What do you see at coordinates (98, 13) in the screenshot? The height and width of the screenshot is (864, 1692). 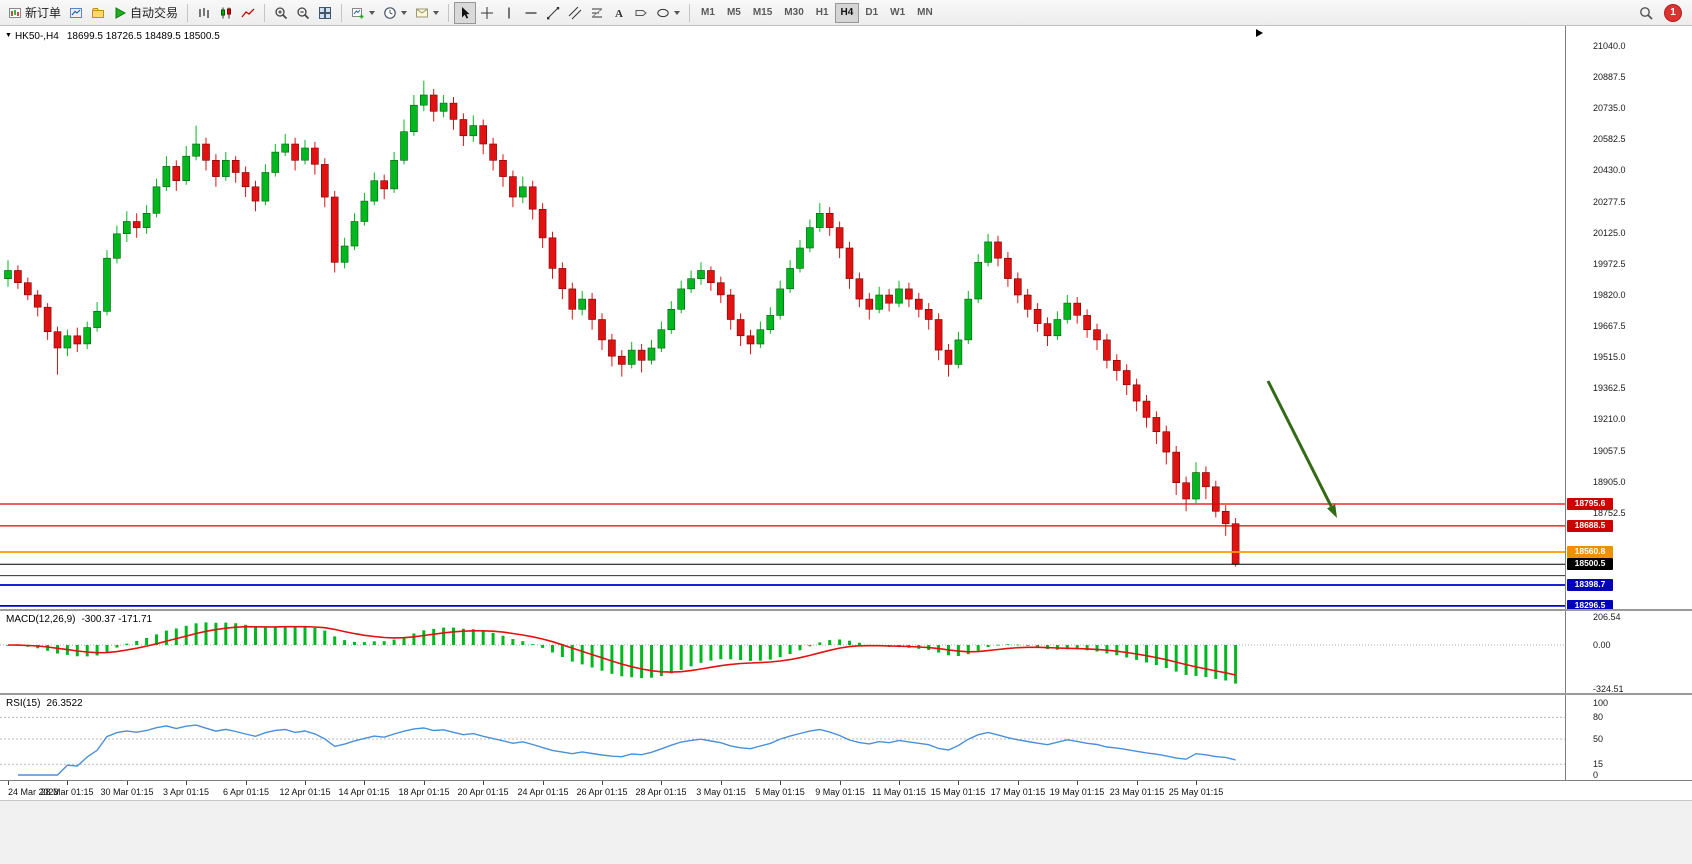 I see `profiles-button` at bounding box center [98, 13].